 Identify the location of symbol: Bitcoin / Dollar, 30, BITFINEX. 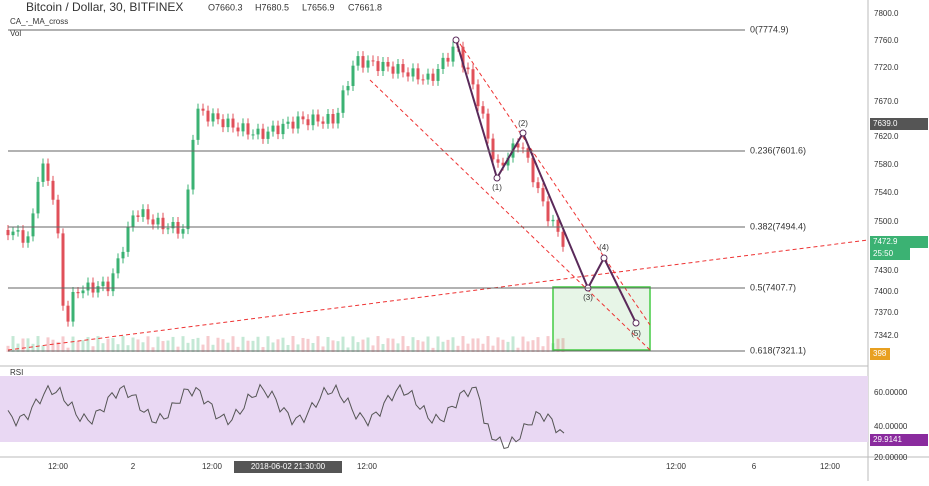
(104, 7).